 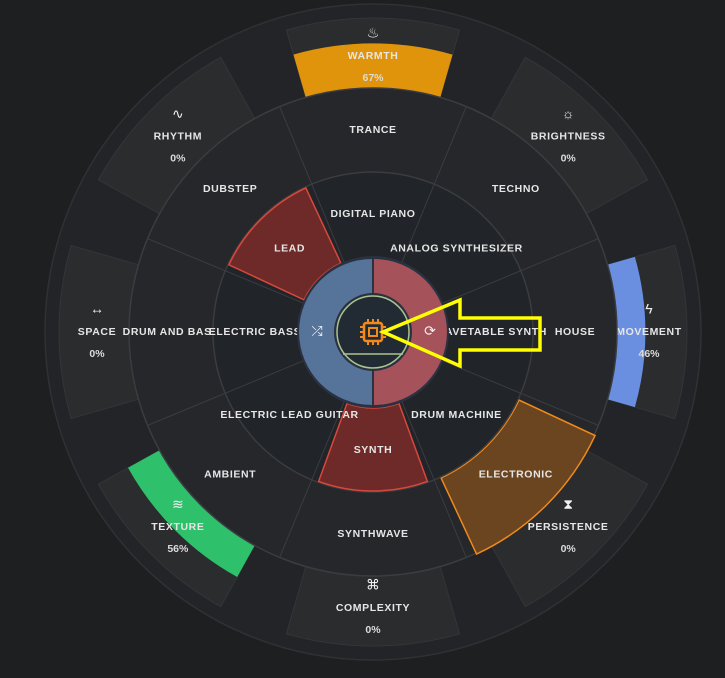 What do you see at coordinates (408, 145) in the screenshot?
I see `genre-trance: TRANCE` at bounding box center [408, 145].